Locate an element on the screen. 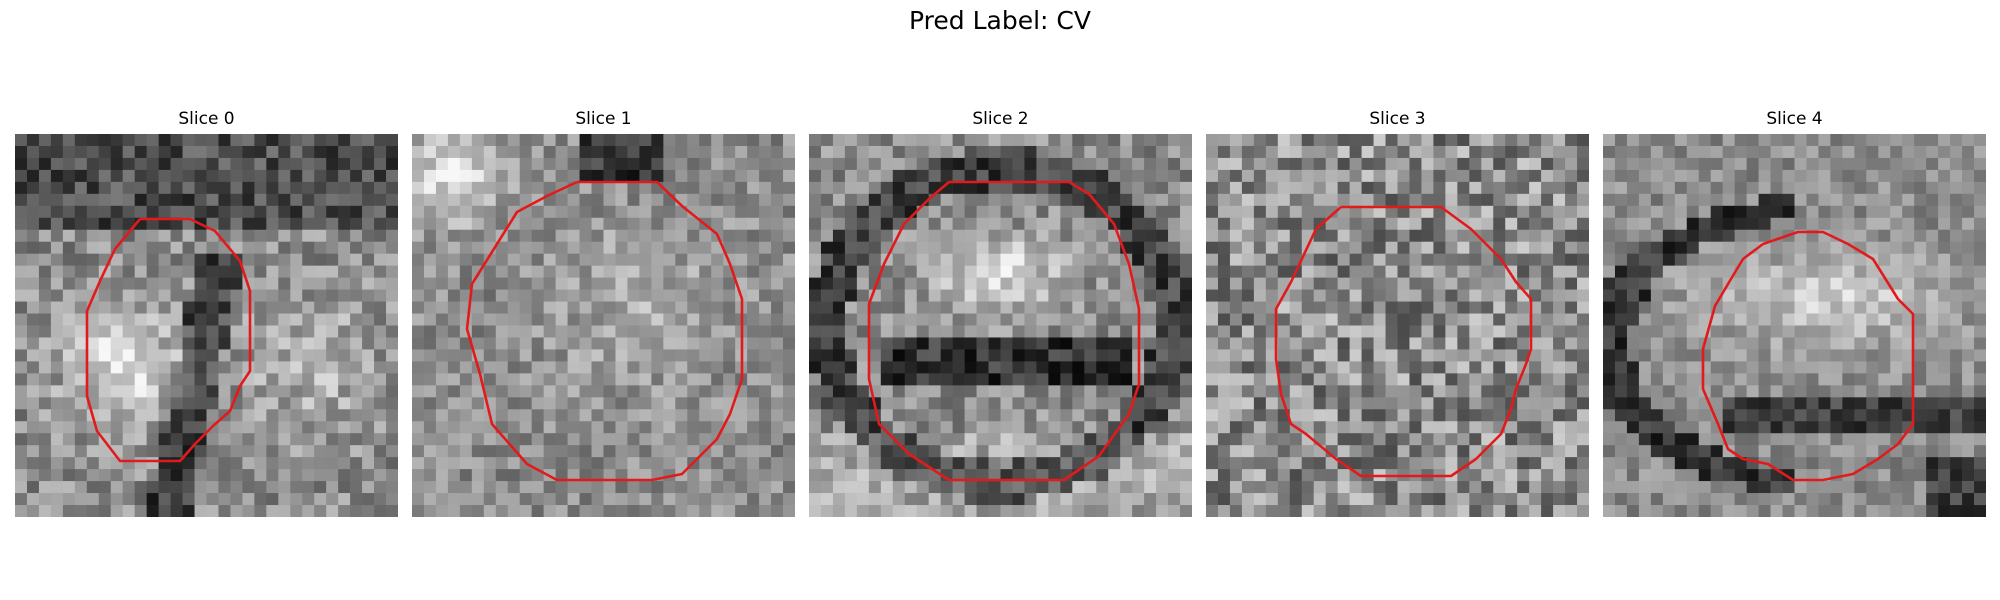 The image size is (2000, 600). panel-title-2: Slice 2 is located at coordinates (1000, 119).